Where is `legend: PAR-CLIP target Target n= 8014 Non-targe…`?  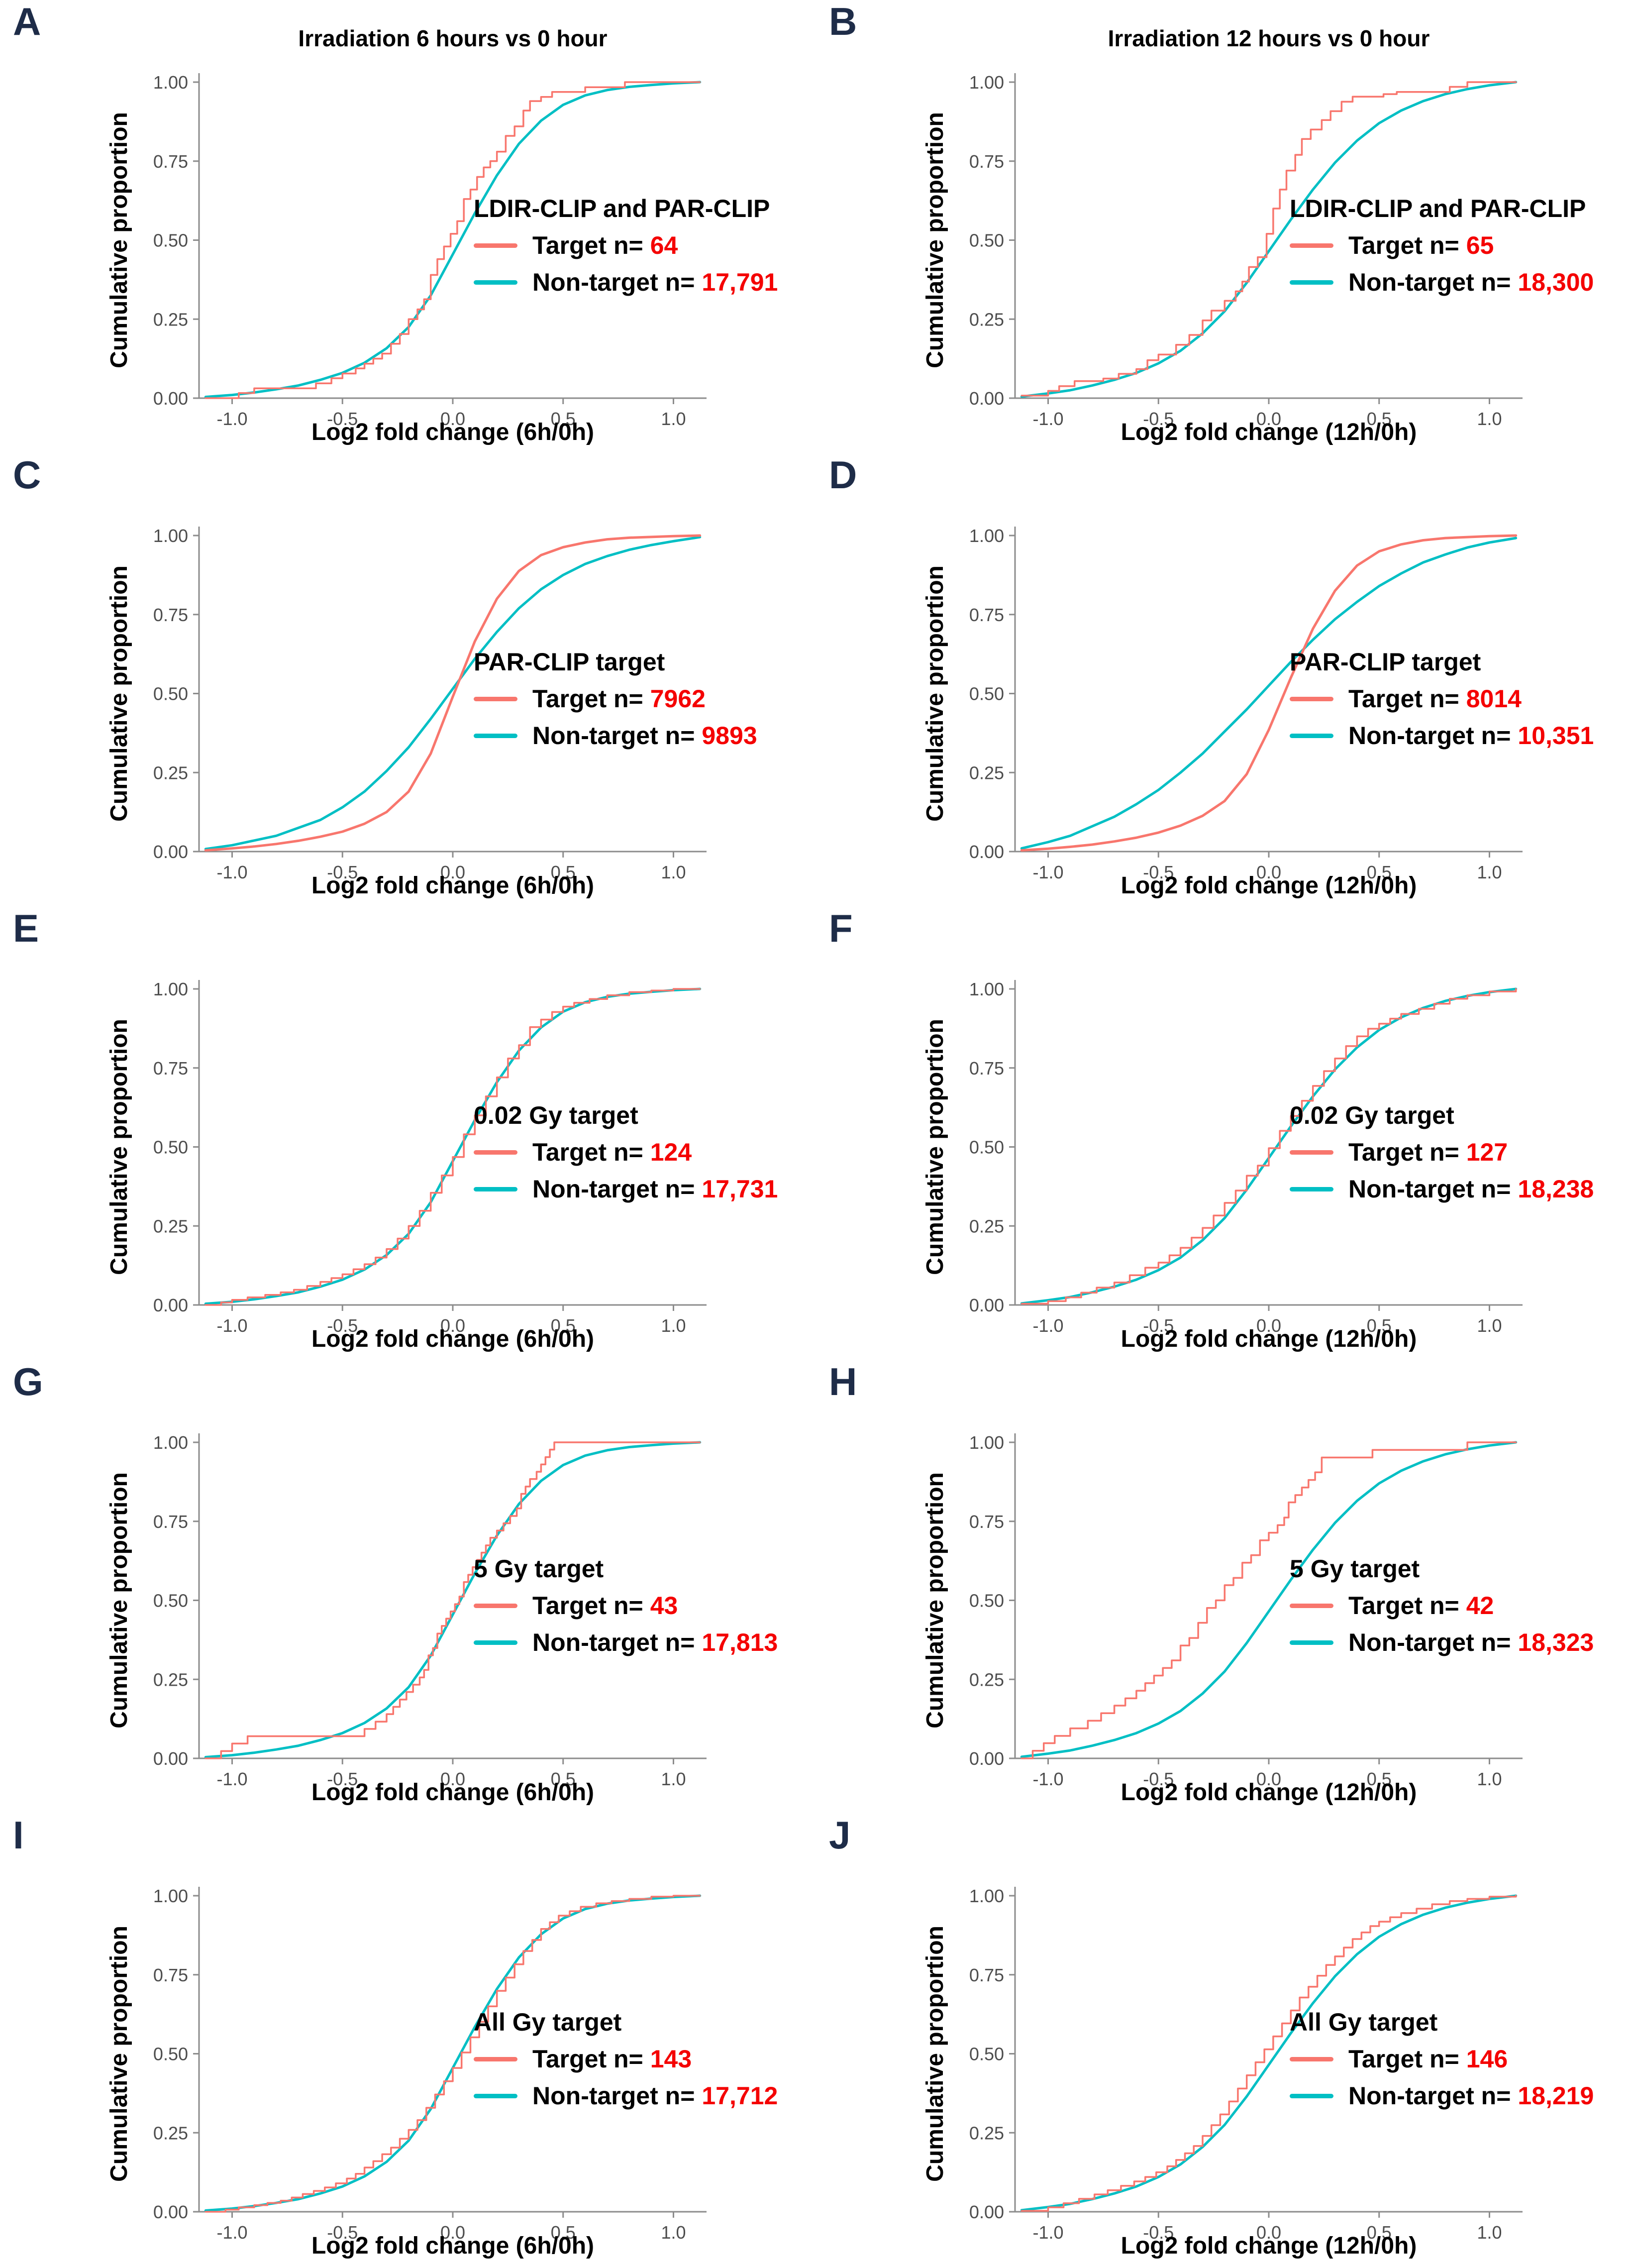 legend: PAR-CLIP target Target n= 8014 Non-targe… is located at coordinates (1442, 699).